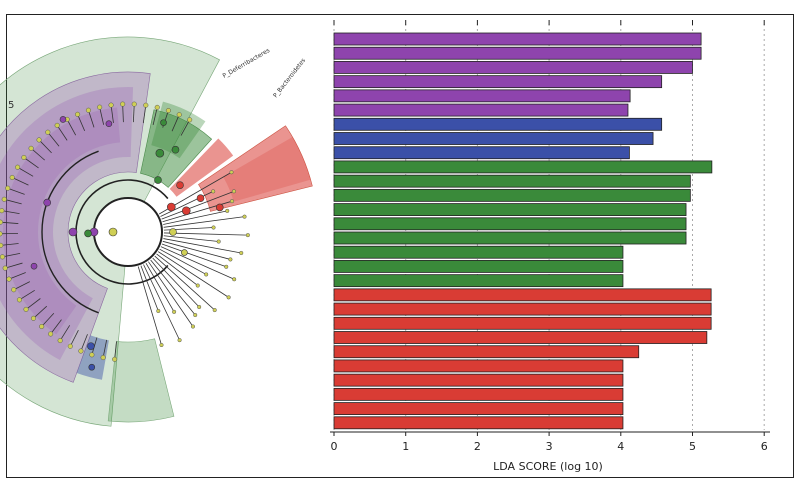 This screenshot has height=488, width=800. Describe the element at coordinates (334, 446) in the screenshot. I see `x-tick-label: 0` at that location.